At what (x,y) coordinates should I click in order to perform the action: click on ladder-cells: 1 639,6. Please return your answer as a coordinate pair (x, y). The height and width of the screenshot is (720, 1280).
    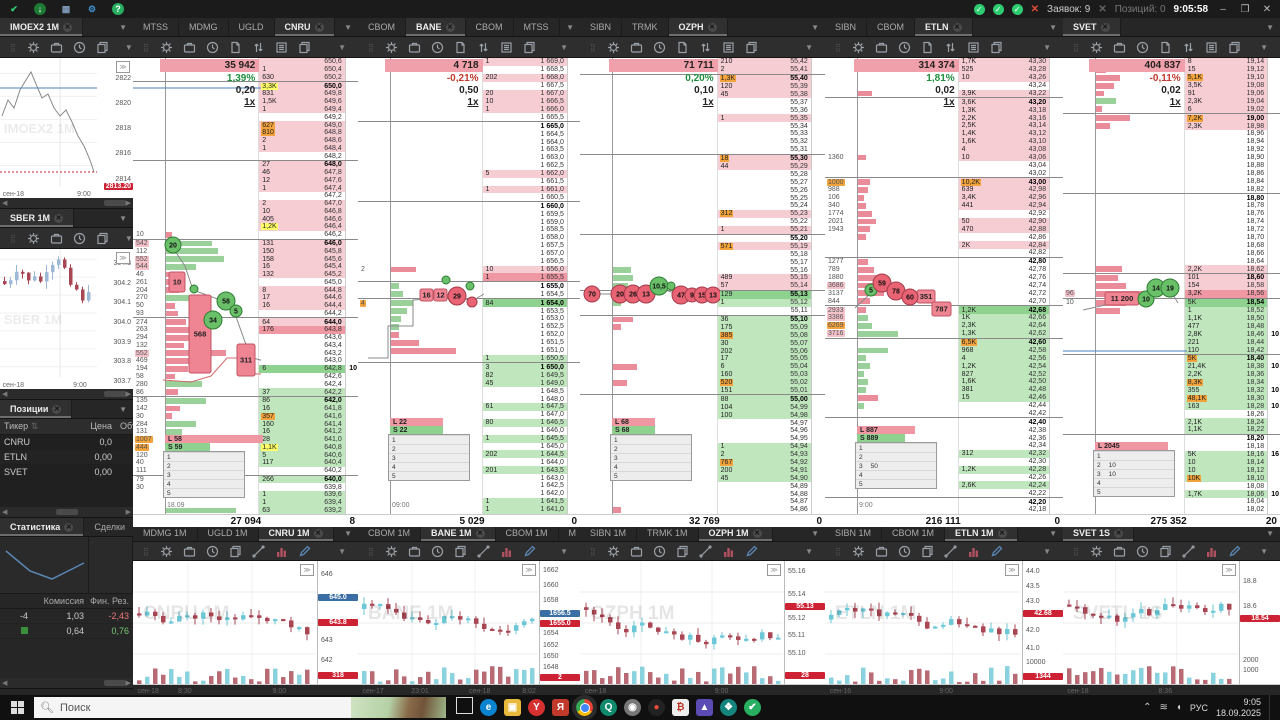
    Looking at the image, I should click on (301, 495).